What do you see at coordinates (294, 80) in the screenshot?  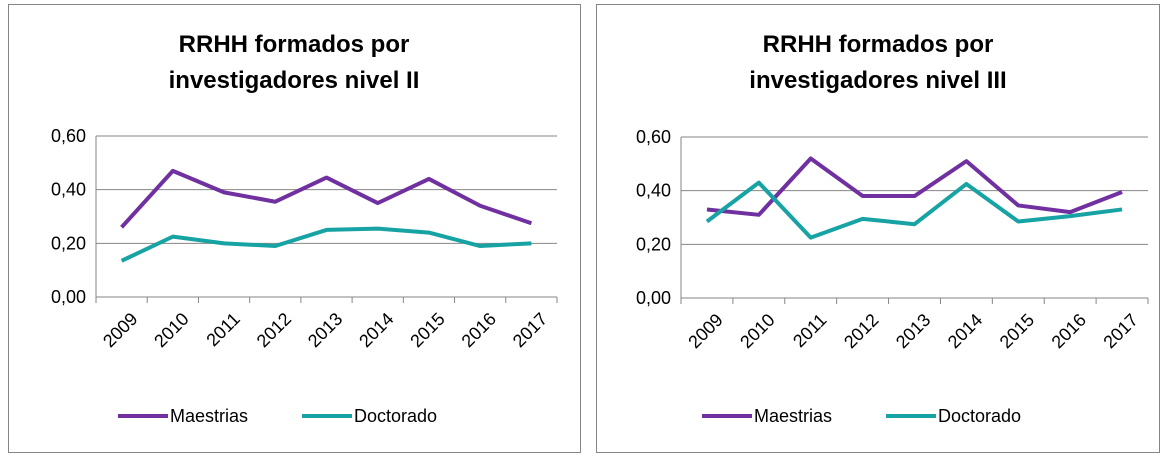 I see `chart-title: investigadores nivel II` at bounding box center [294, 80].